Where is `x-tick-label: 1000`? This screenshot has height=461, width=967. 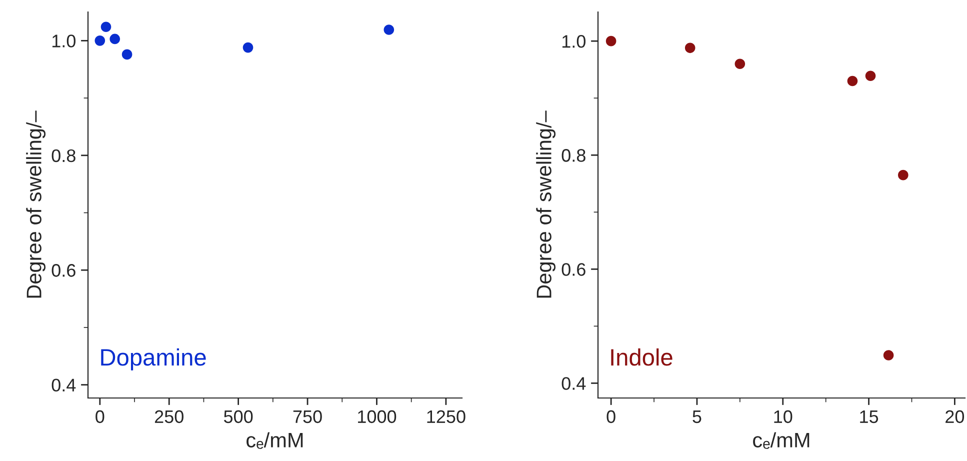 x-tick-label: 1000 is located at coordinates (377, 417).